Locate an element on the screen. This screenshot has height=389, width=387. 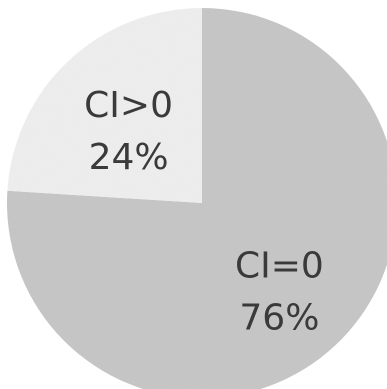
slice-label-1: CI>0 is located at coordinates (128, 105).